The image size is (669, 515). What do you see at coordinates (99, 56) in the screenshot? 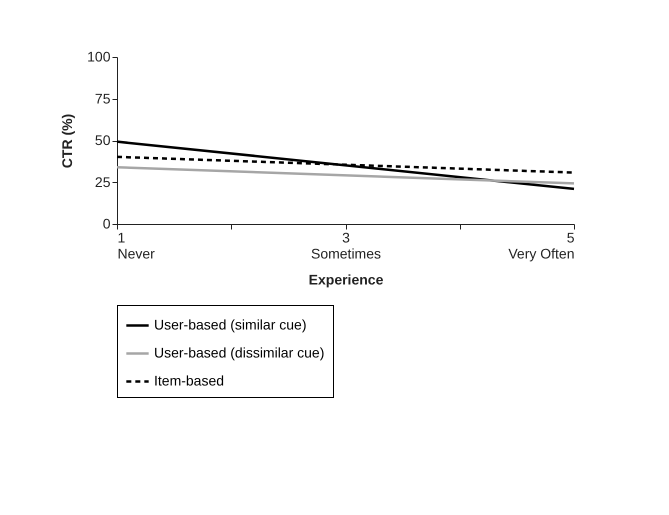
I see `y-tick-label: 100` at bounding box center [99, 56].